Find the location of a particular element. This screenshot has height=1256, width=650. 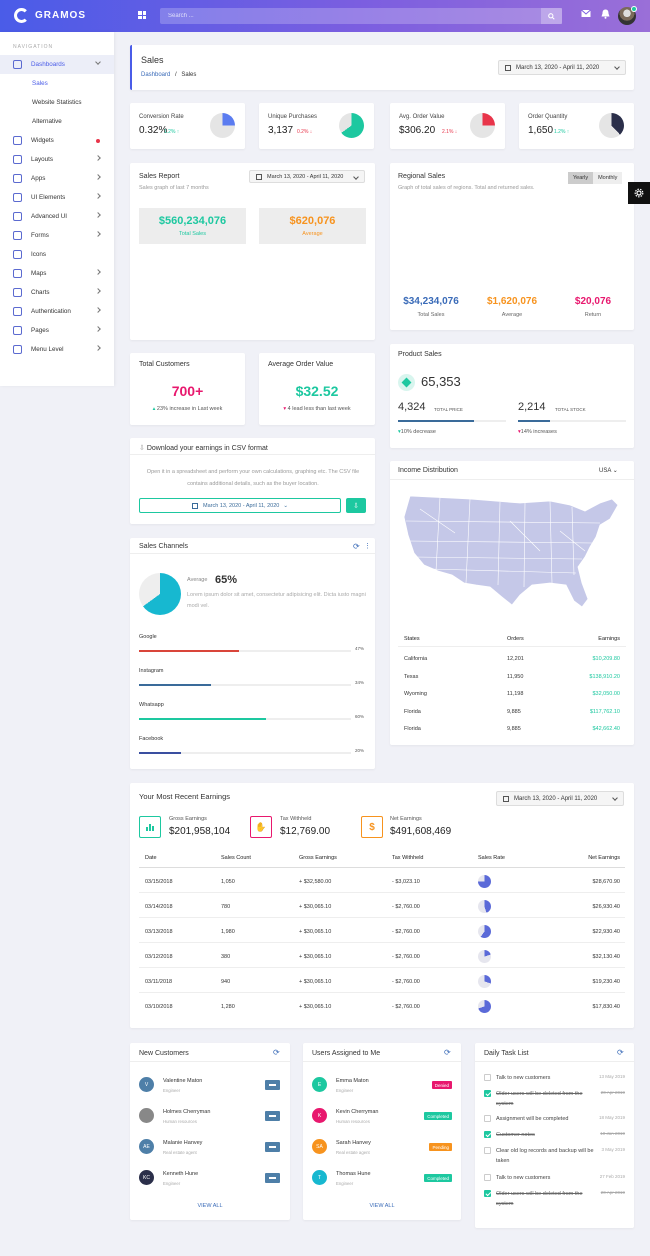

sidebar-item-advanced-ui: Advanced UI is located at coordinates (57, 216).